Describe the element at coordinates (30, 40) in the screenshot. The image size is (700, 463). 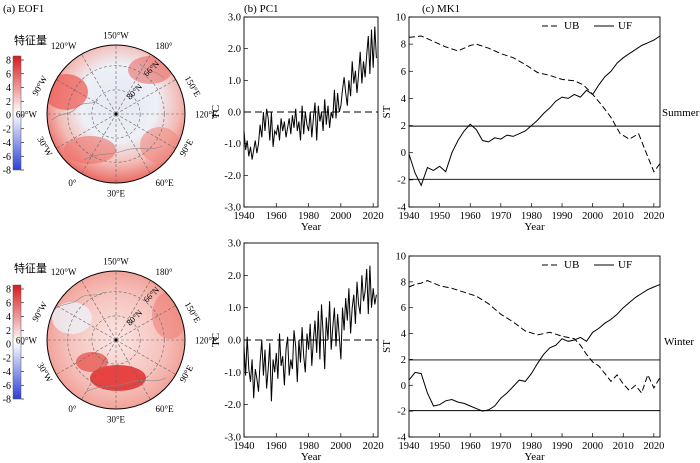
I see `colorbar-title: 特征量` at that location.